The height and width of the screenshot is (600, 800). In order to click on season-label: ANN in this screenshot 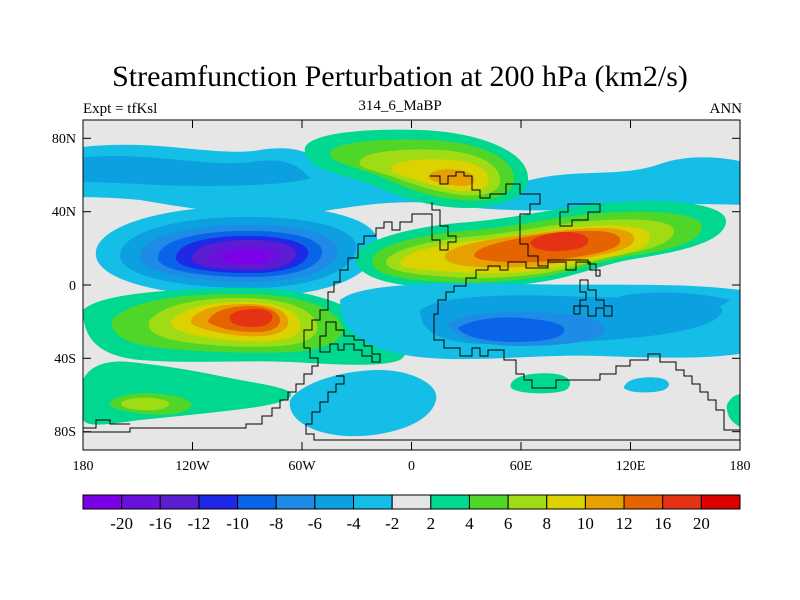, I will do `click(726, 109)`.